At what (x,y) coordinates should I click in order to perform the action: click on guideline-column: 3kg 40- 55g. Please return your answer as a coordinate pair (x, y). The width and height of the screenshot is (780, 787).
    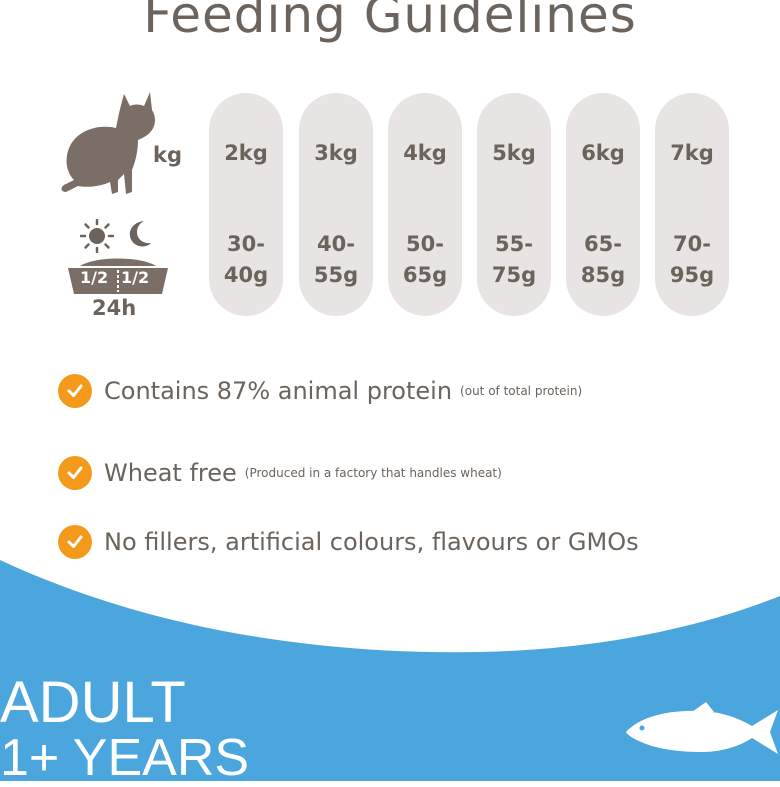
    Looking at the image, I should click on (336, 204).